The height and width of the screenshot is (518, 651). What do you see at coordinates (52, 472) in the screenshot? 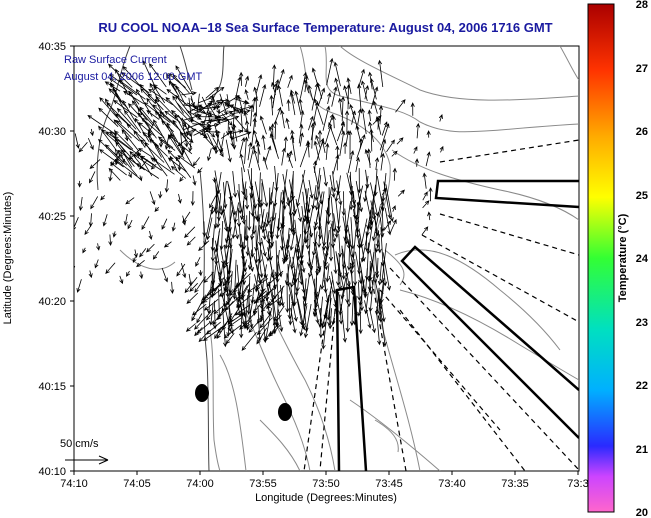
I see `y-tick-label: 40:10` at bounding box center [52, 472].